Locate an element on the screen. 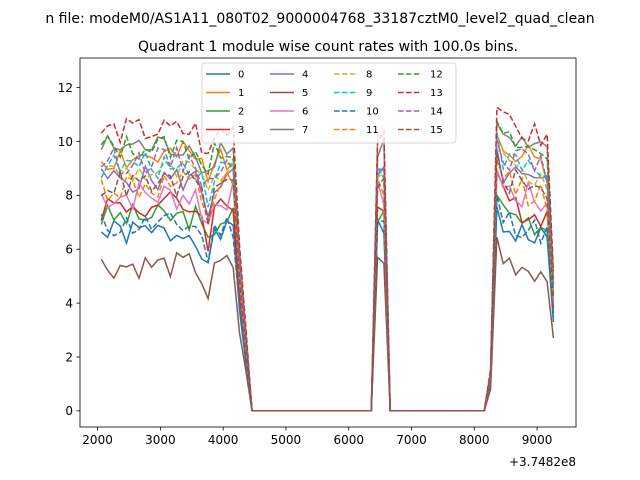  x-tick-label: 8000 is located at coordinates (474, 440).